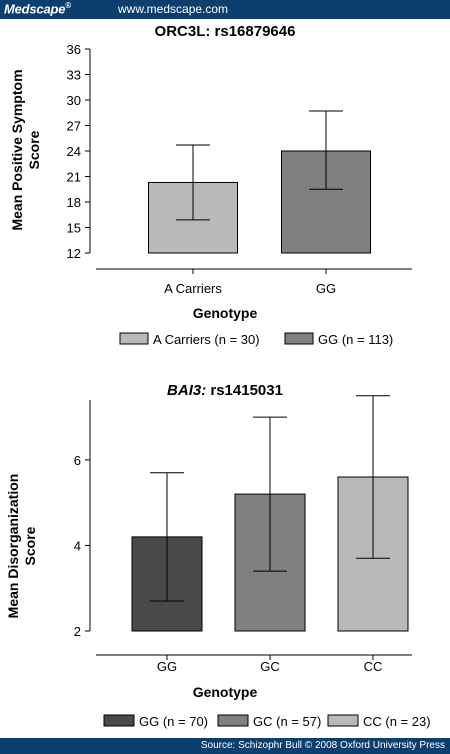 Image resolution: width=450 pixels, height=754 pixels. What do you see at coordinates (74, 75) in the screenshot?
I see `y-tick-label: 33` at bounding box center [74, 75].